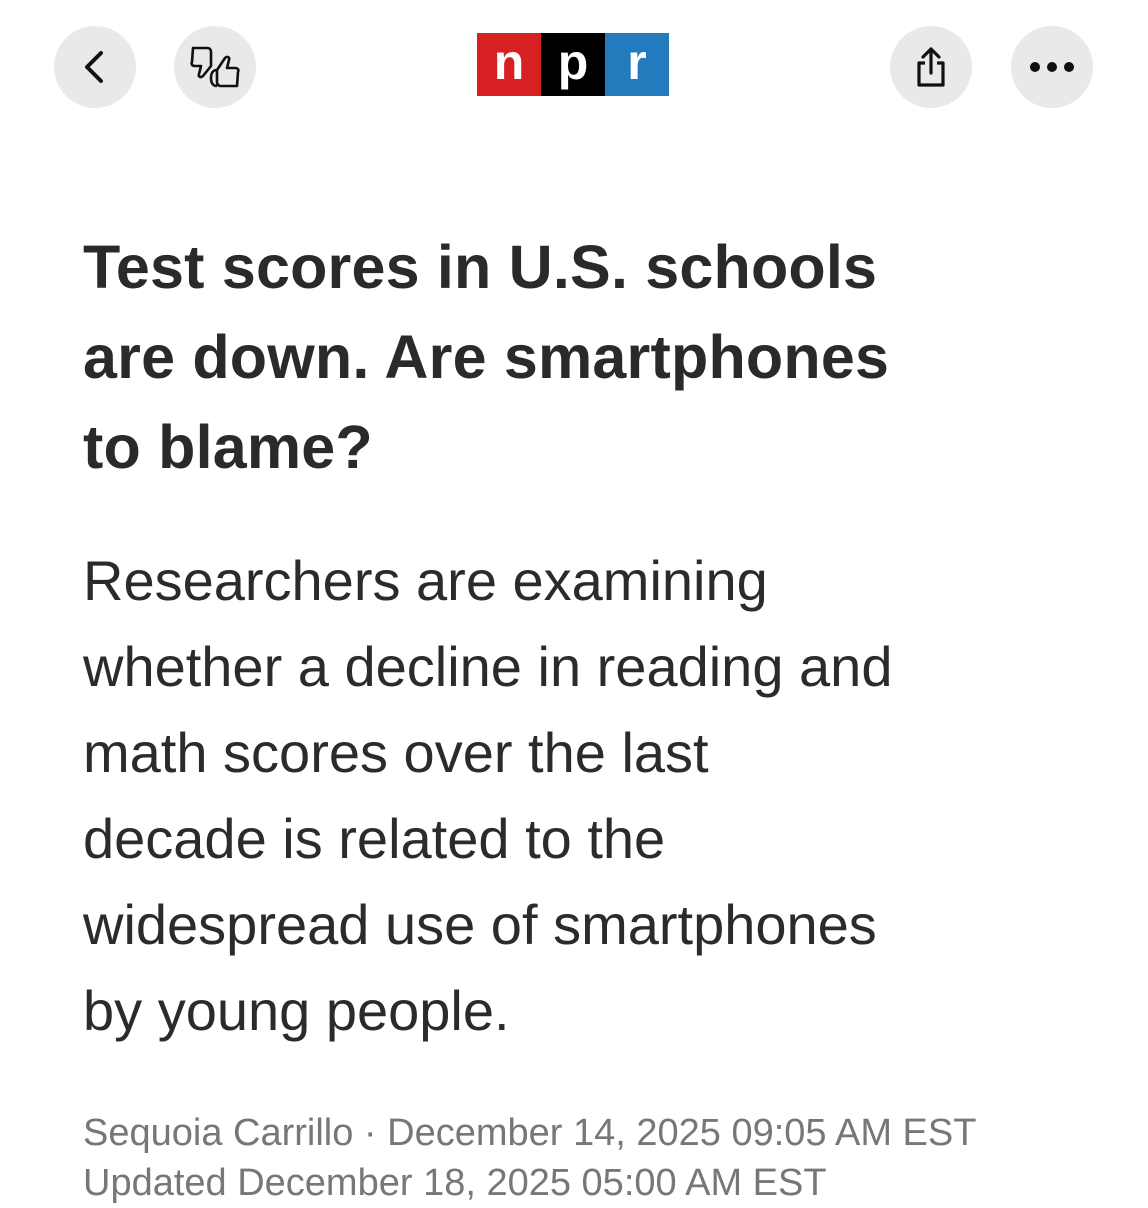  I want to click on logo-letter-p: p, so click(573, 64).